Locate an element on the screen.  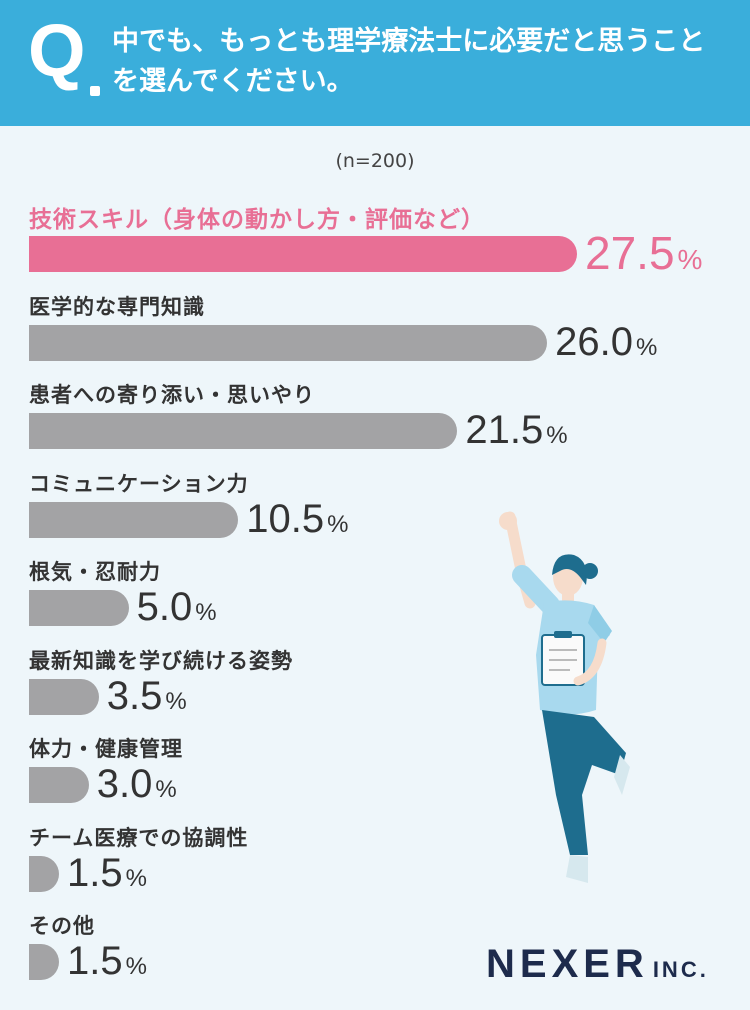
logo-suffix: INC. is located at coordinates (680, 969).